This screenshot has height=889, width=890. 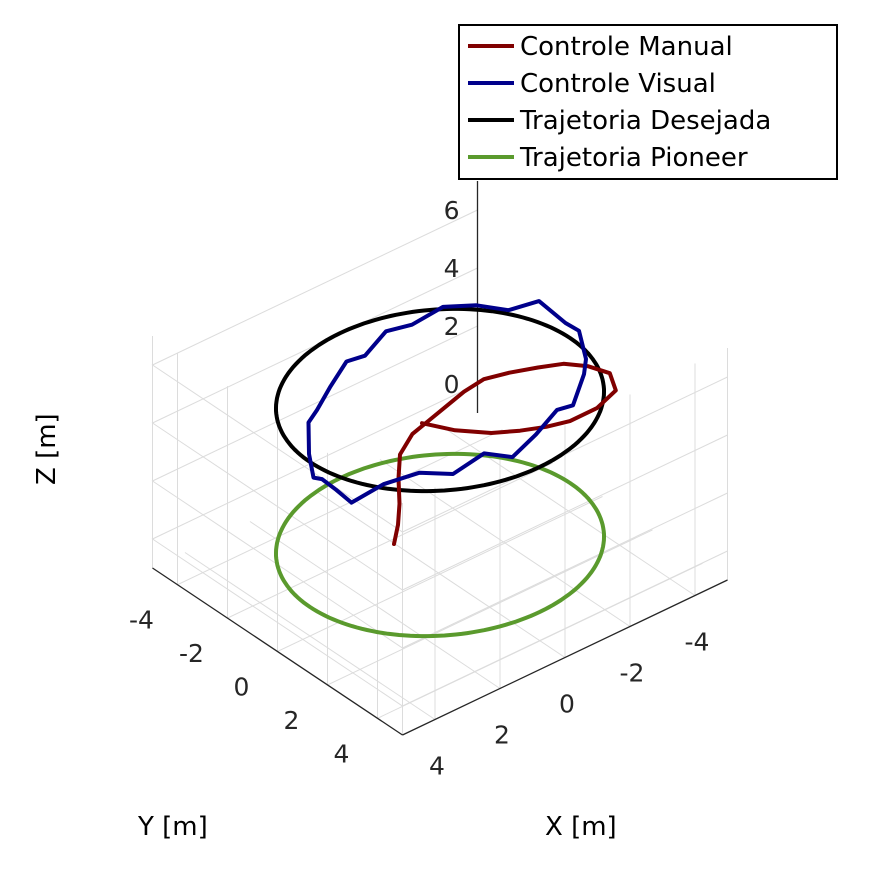 I want to click on x-tick-label: 0, so click(x=567, y=704).